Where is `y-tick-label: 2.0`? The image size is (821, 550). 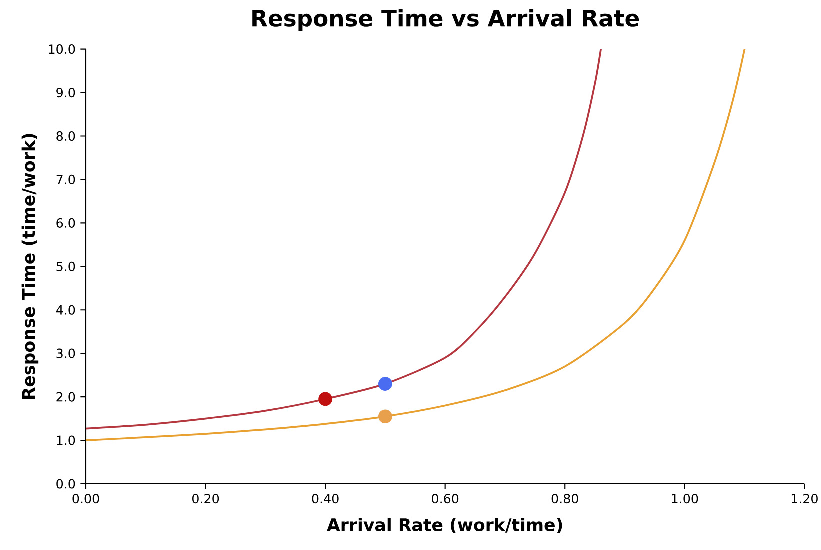
y-tick-label: 2.0 is located at coordinates (66, 397).